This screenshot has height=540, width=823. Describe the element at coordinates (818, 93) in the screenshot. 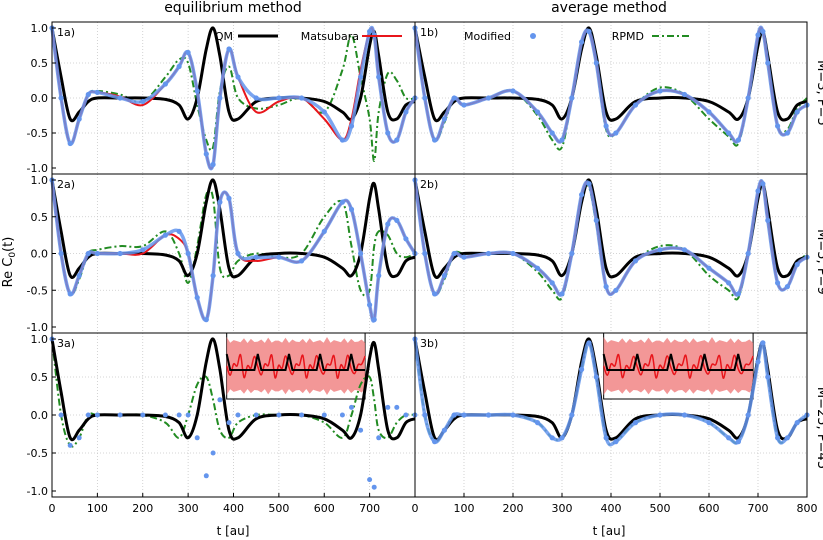

I see `row-label-1: M=3, P=5` at that location.